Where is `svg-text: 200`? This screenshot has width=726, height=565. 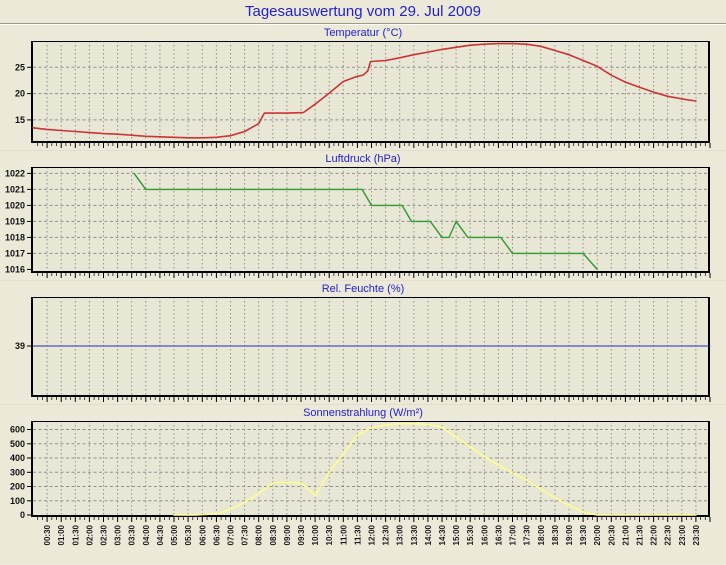
svg-text: 200 is located at coordinates (17, 487).